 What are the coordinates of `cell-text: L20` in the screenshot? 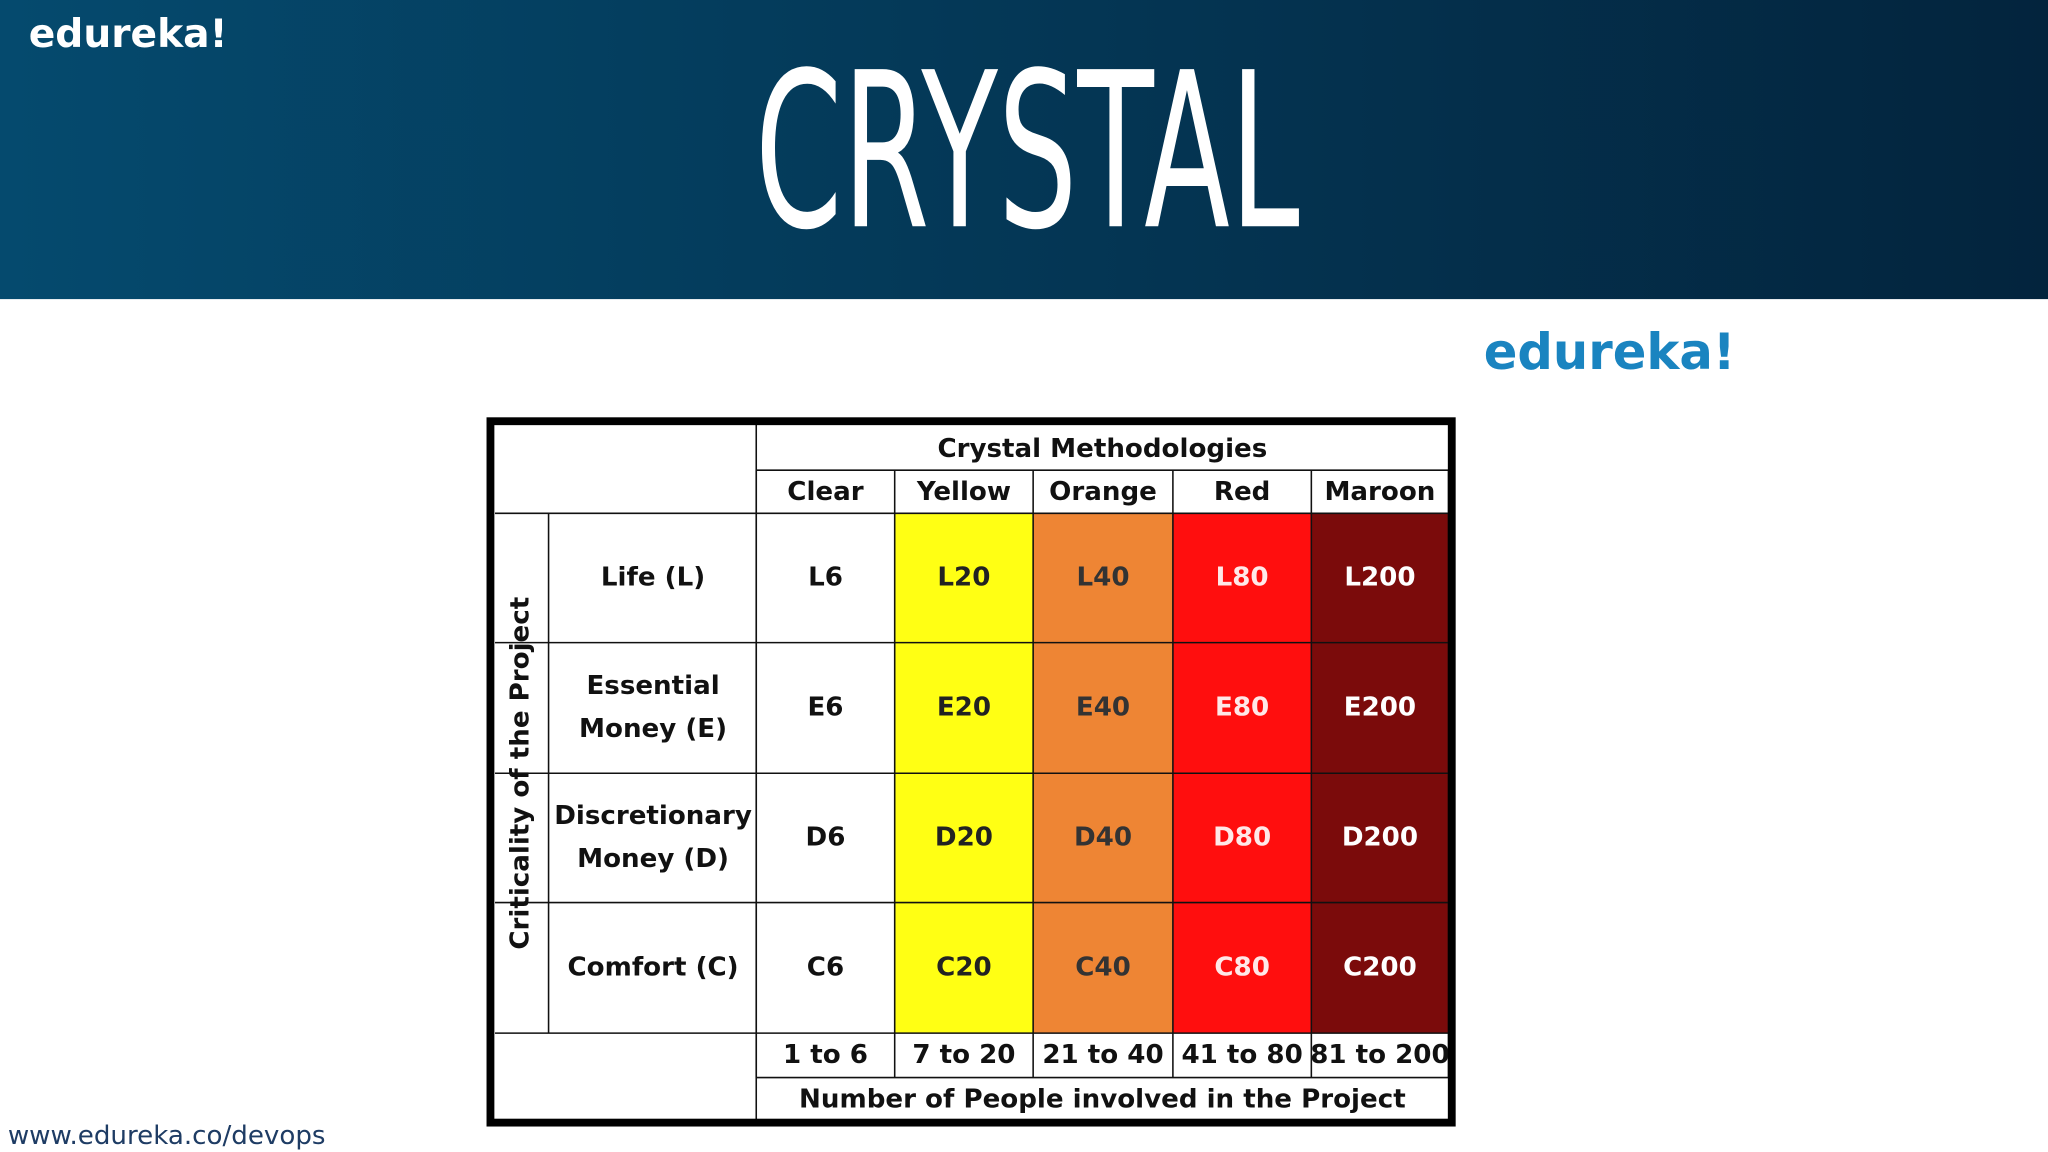 It's located at (963, 577).